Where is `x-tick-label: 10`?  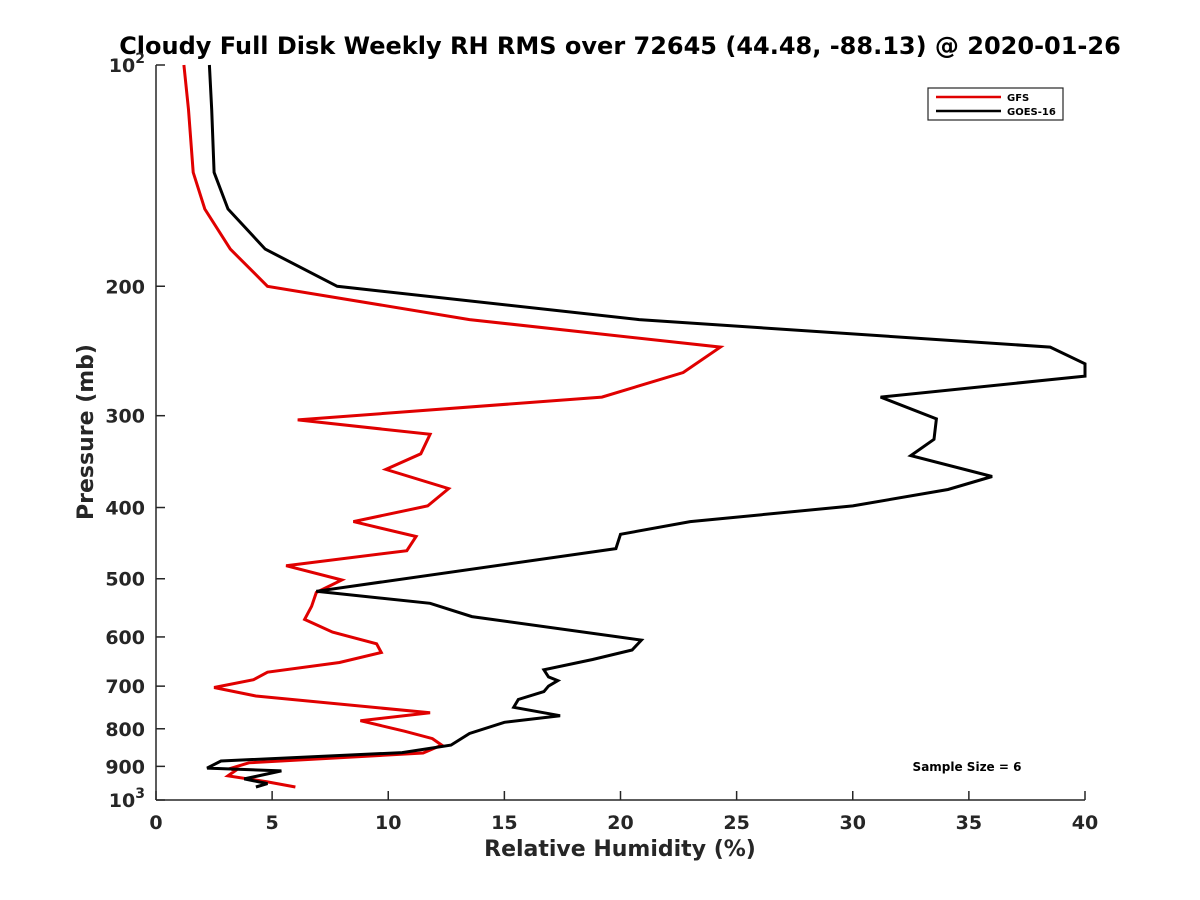 x-tick-label: 10 is located at coordinates (388, 823).